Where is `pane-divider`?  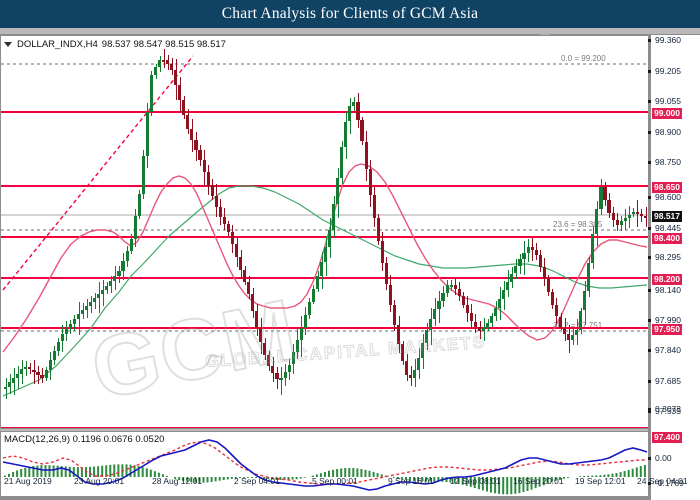
pane-divider is located at coordinates (324, 429).